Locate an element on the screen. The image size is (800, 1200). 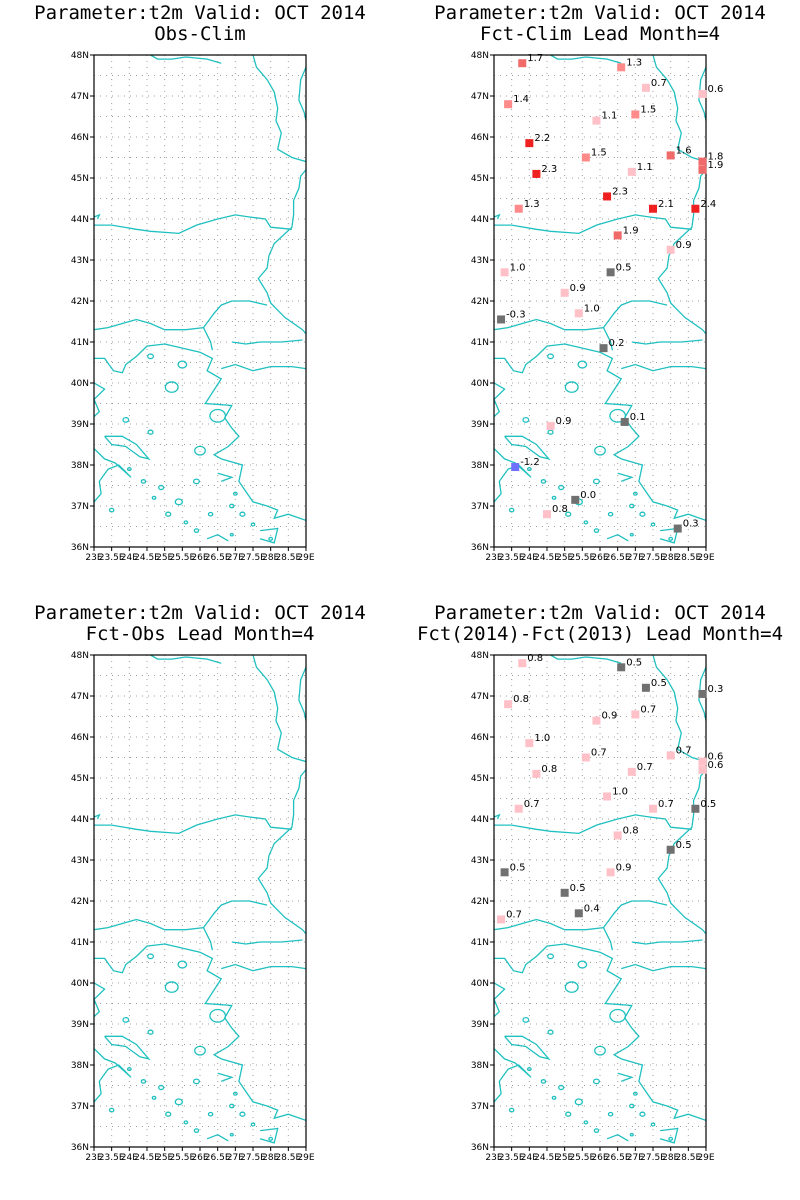
lat-label: 39N is located at coordinates (480, 1025).